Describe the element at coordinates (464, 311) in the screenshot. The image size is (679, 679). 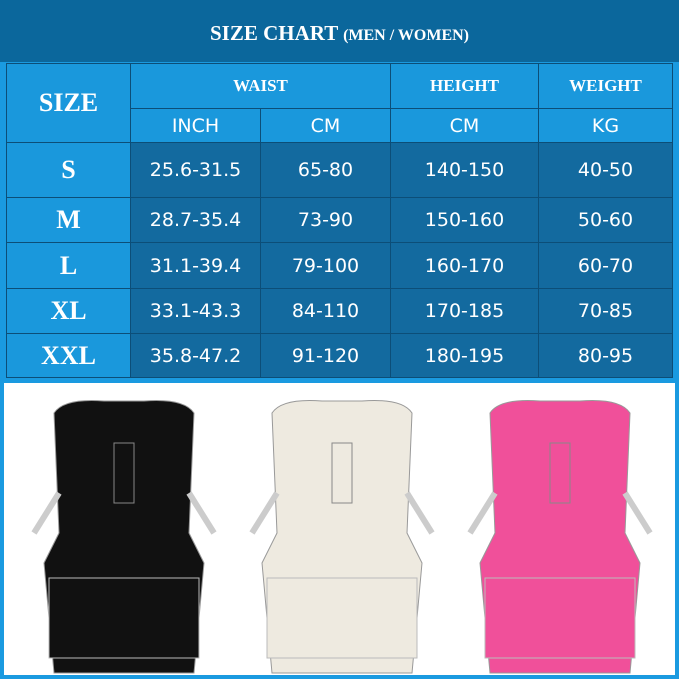
I see `cell-height: 170-185` at that location.